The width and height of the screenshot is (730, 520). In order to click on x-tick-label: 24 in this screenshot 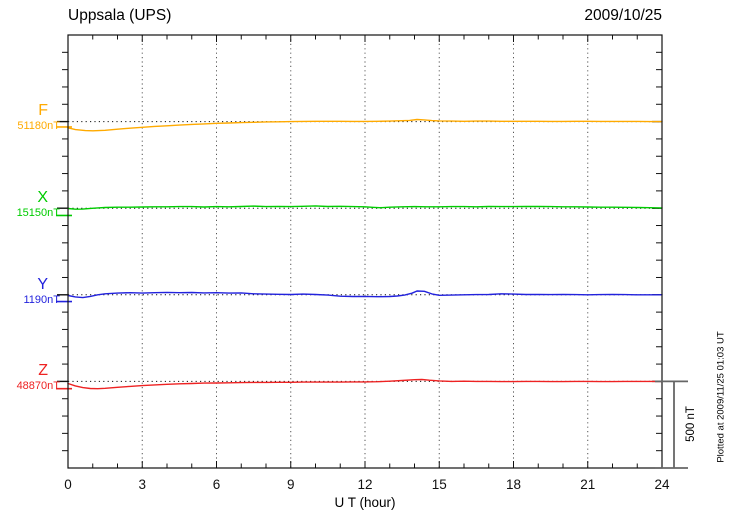, I will do `click(662, 484)`.